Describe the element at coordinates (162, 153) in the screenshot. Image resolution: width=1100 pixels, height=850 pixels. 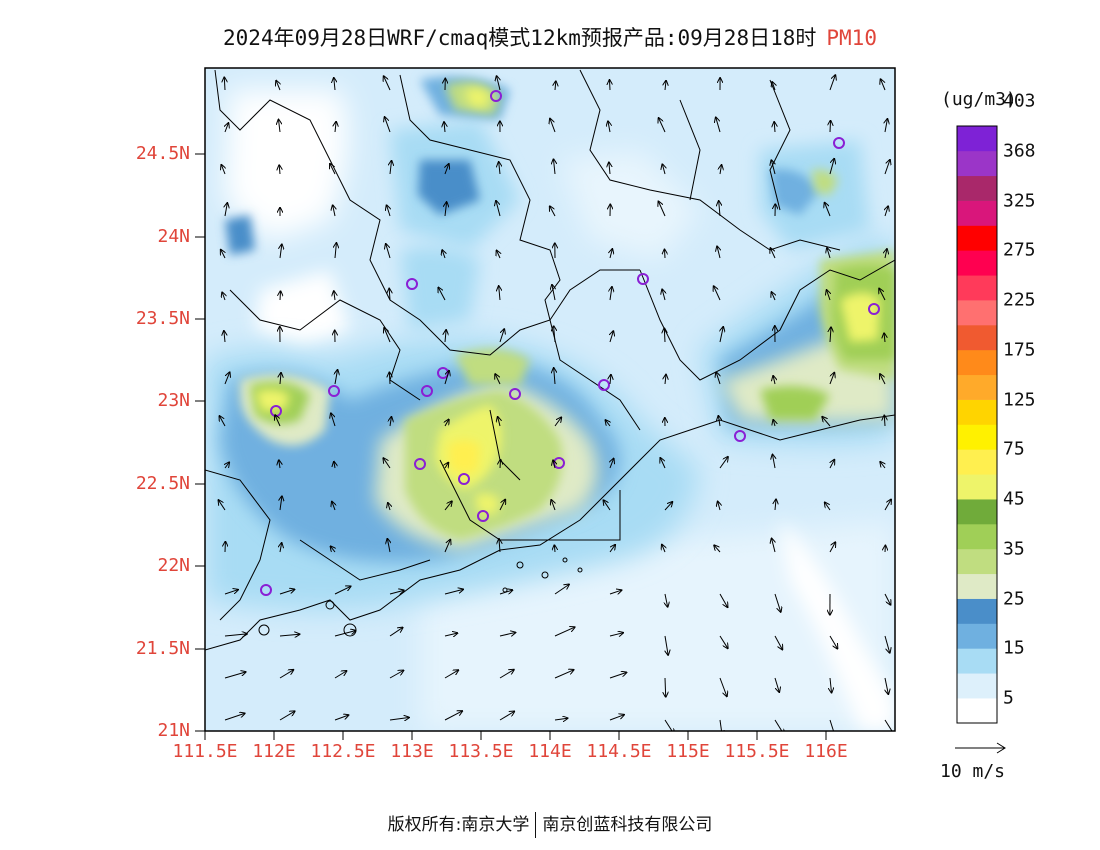
I see `lat-label: 24.5N` at that location.